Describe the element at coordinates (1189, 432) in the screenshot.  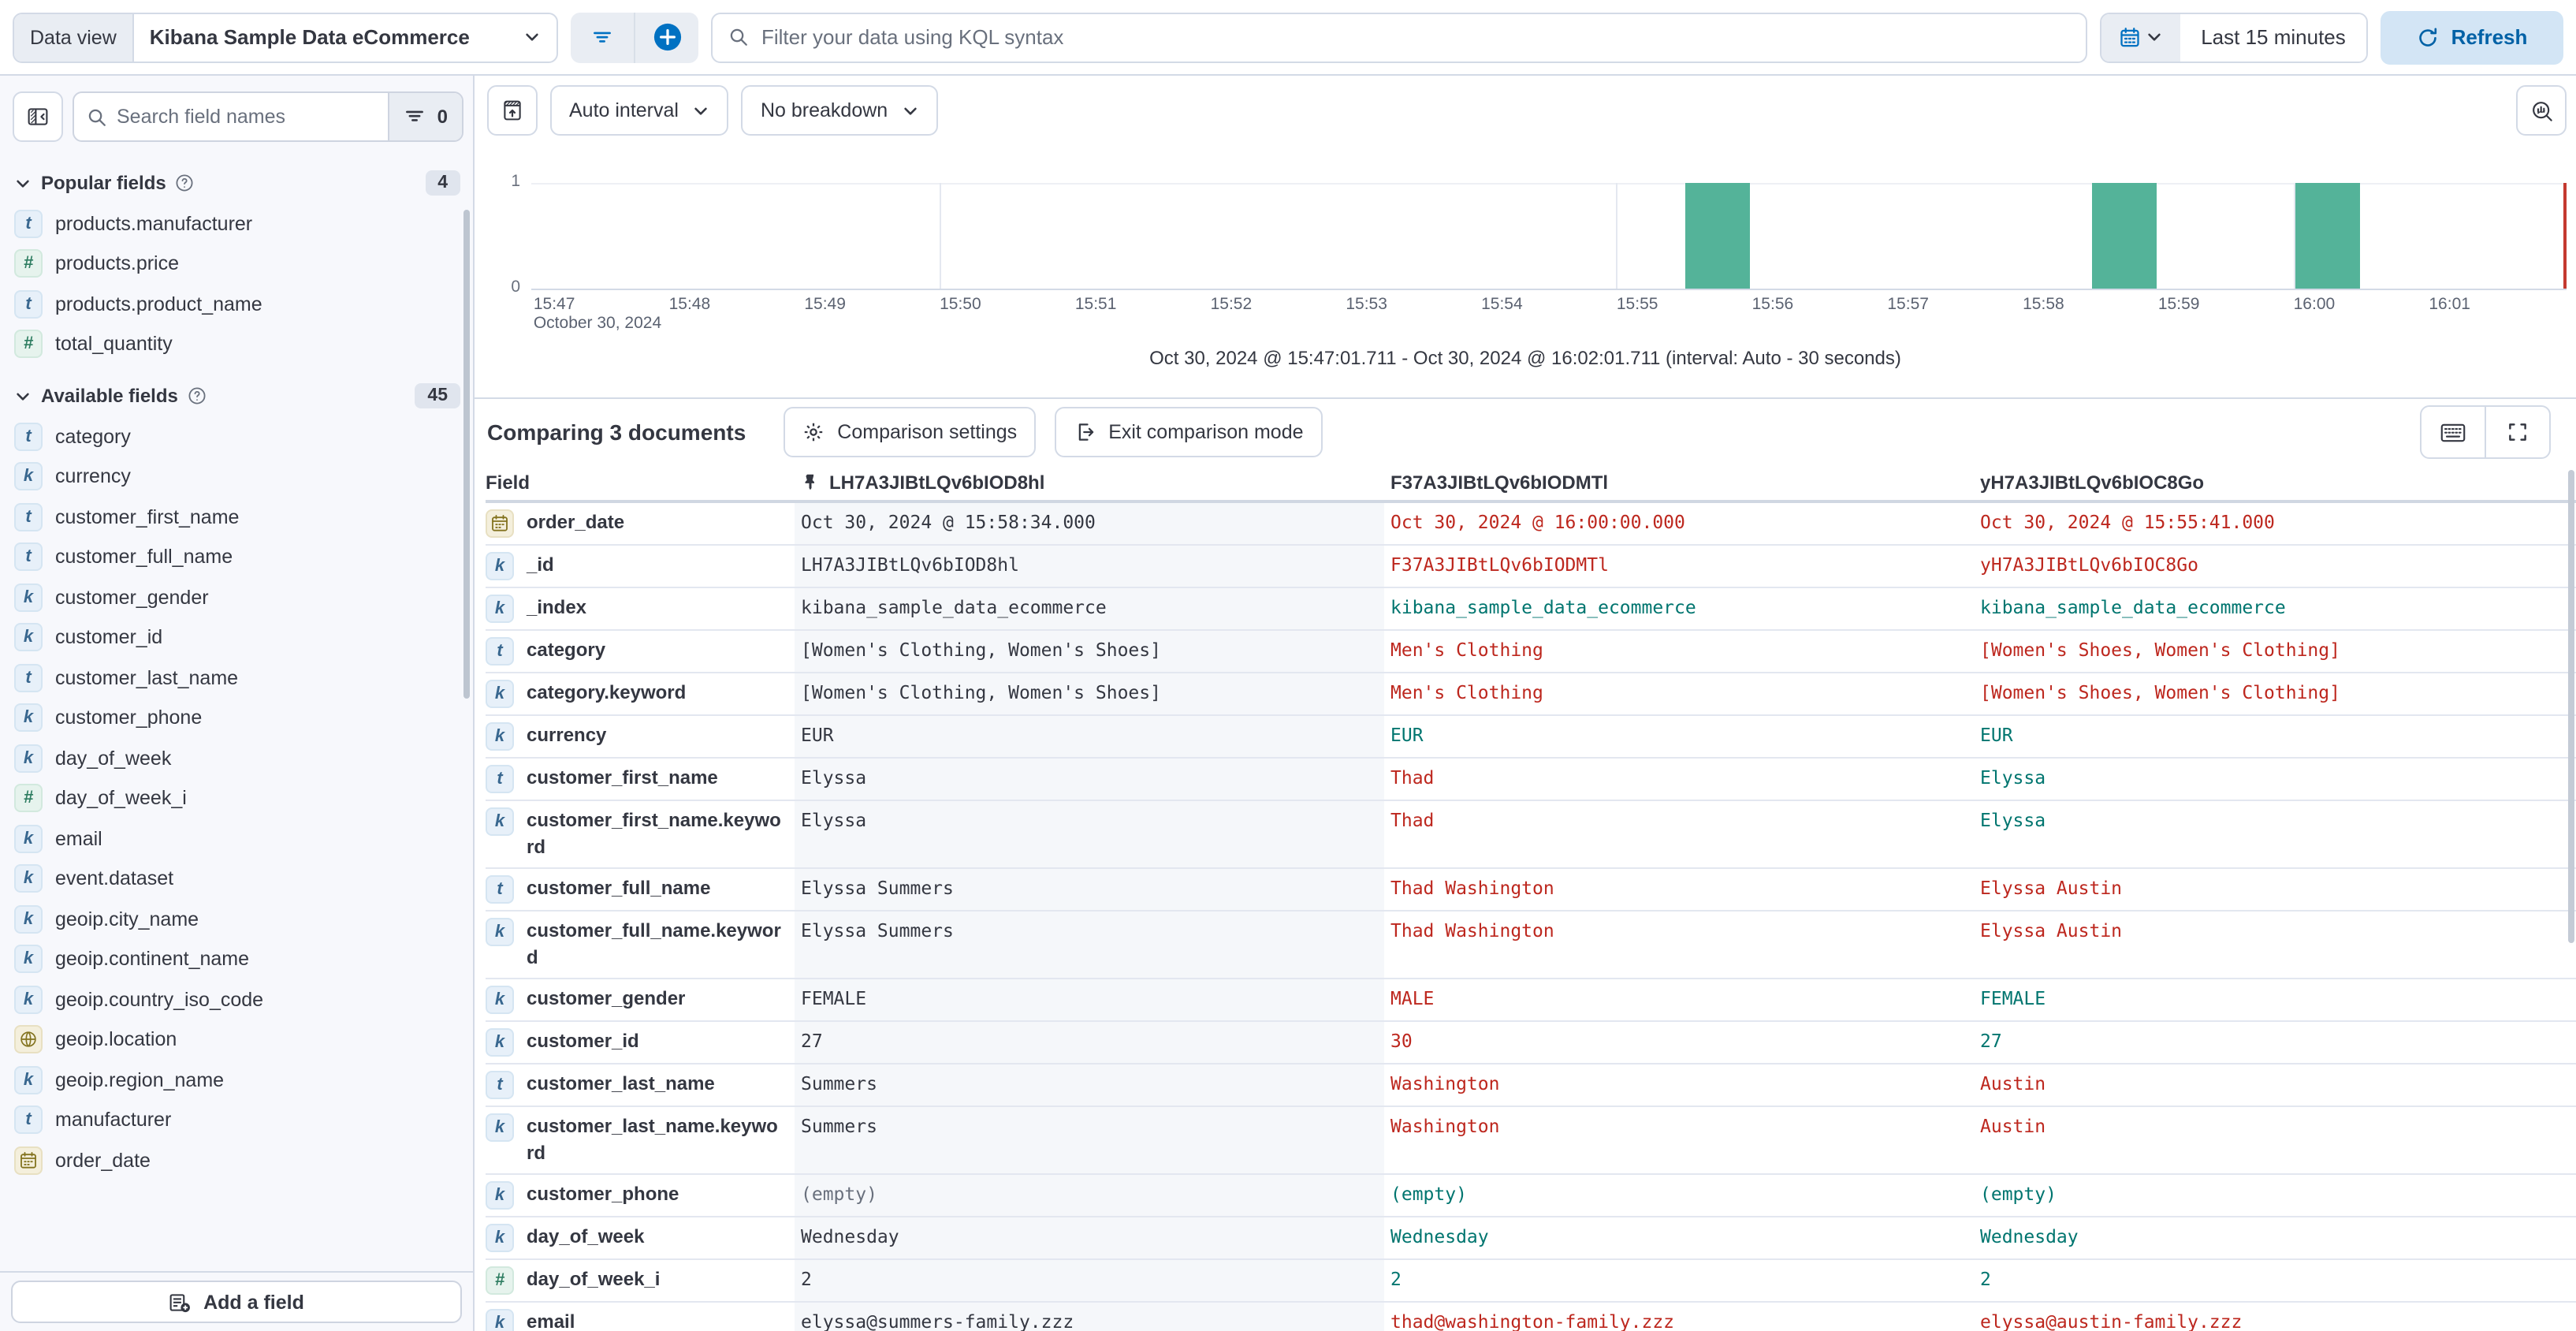
I see `exit-comparison-button: Exit comparison mode` at that location.